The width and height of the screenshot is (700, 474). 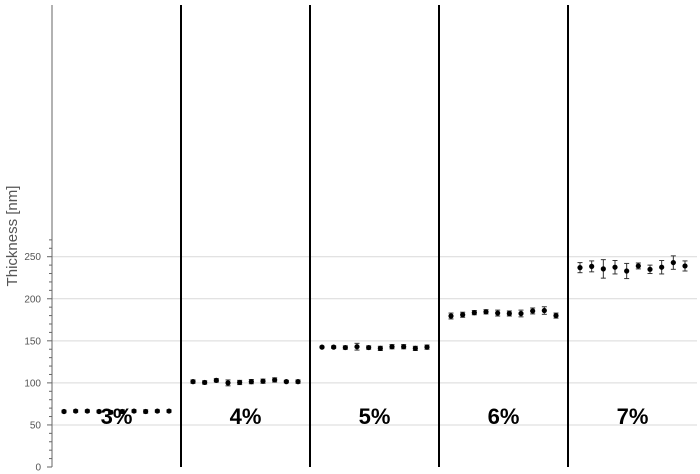 I want to click on y-tick-label: 150, so click(x=32, y=341).